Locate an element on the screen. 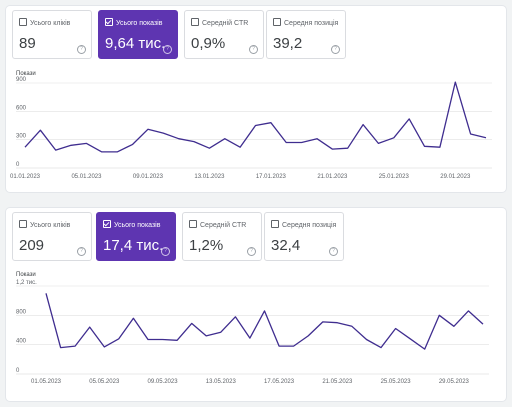 This screenshot has height=407, width=512. total-impressions-value: 9,64 тис. is located at coordinates (135, 43).